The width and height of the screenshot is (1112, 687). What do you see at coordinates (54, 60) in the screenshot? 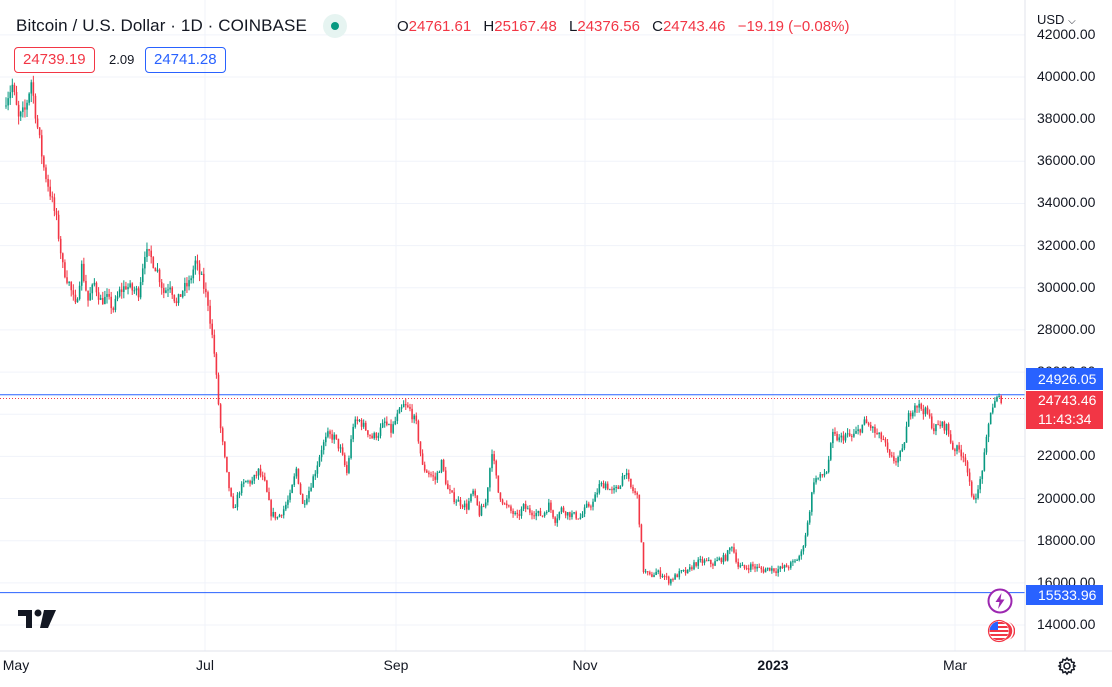
I see `sell-price-button: 24739.19` at bounding box center [54, 60].